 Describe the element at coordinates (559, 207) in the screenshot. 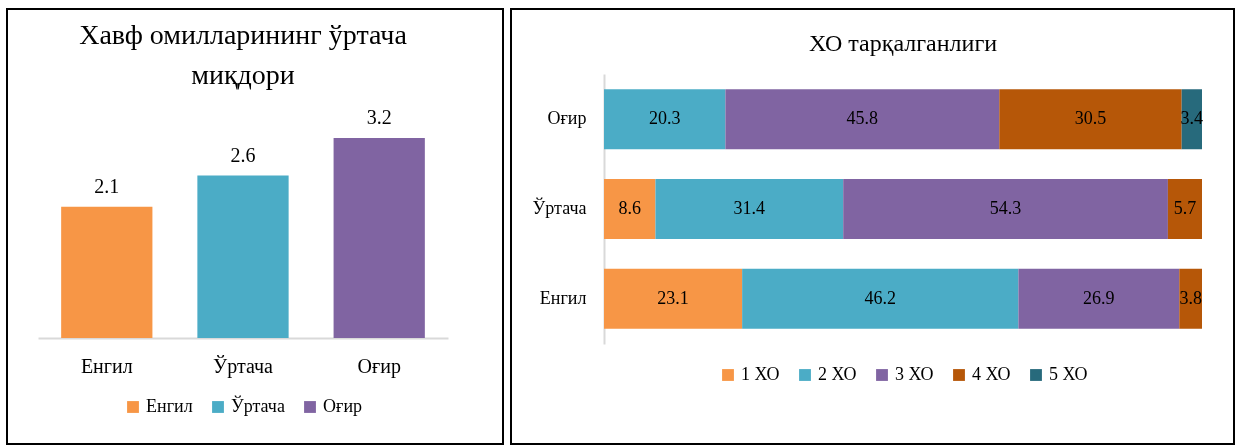

I see `y-tick-label: Ўртача` at that location.